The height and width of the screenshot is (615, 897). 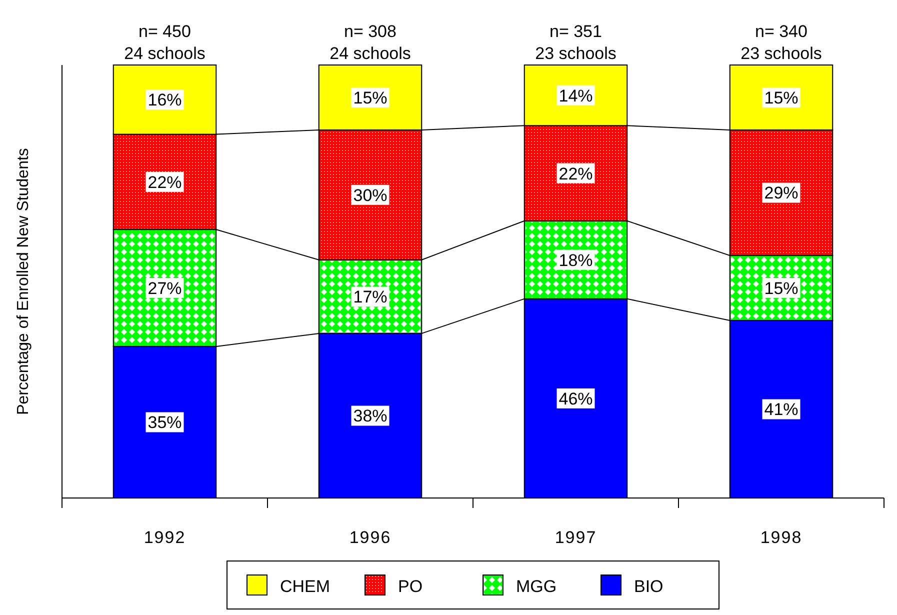 What do you see at coordinates (410, 586) in the screenshot?
I see `legend-label: PO` at bounding box center [410, 586].